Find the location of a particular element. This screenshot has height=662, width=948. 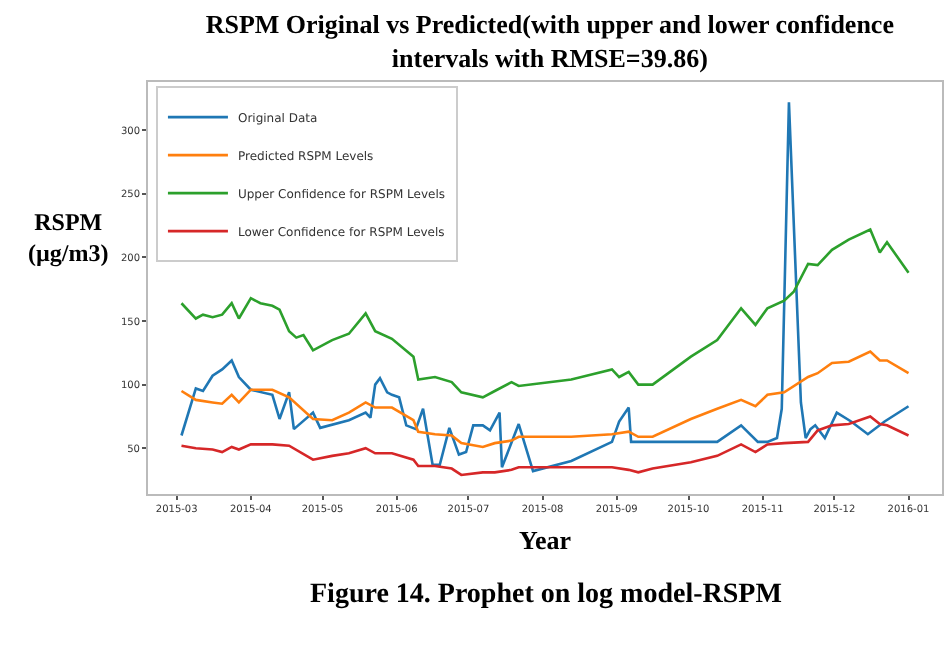

x-axis-title: Year is located at coordinates (545, 540).